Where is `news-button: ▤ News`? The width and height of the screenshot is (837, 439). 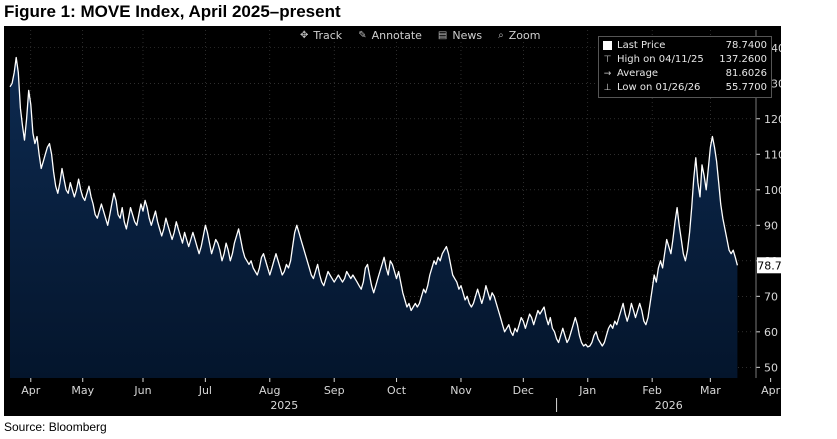 news-button: ▤ News is located at coordinates (460, 35).